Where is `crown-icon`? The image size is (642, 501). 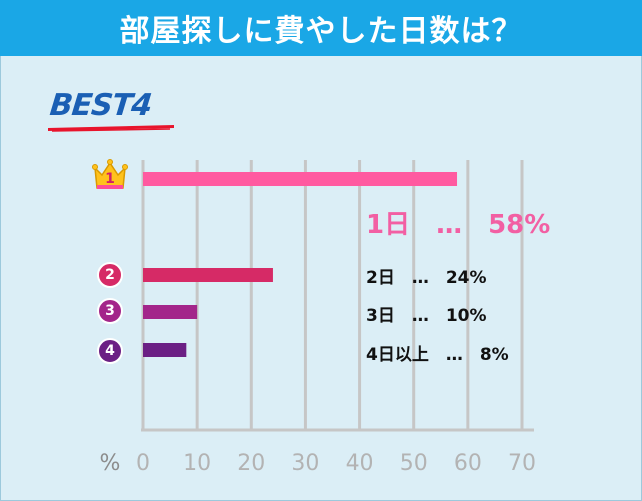 crown-icon is located at coordinates (110, 174).